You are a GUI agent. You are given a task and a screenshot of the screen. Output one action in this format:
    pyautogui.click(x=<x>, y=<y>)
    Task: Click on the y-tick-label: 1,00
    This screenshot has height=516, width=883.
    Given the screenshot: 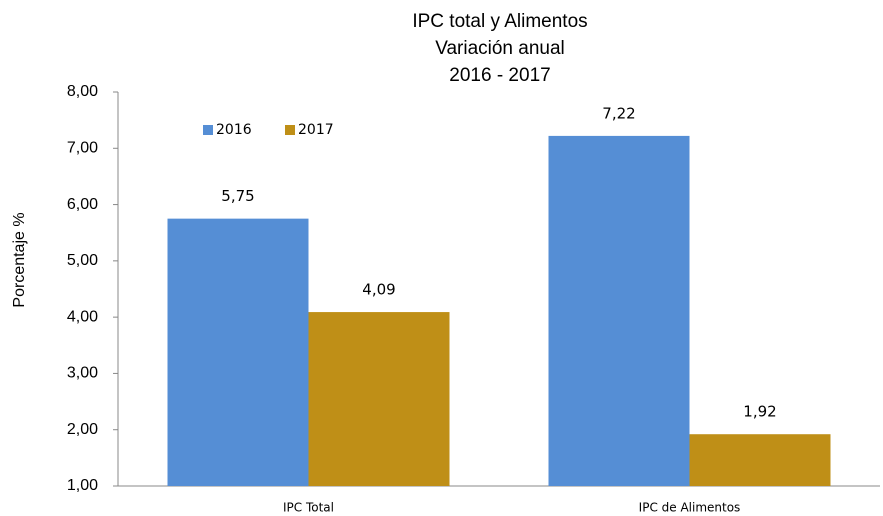 What is the action you would take?
    pyautogui.click(x=82, y=485)
    